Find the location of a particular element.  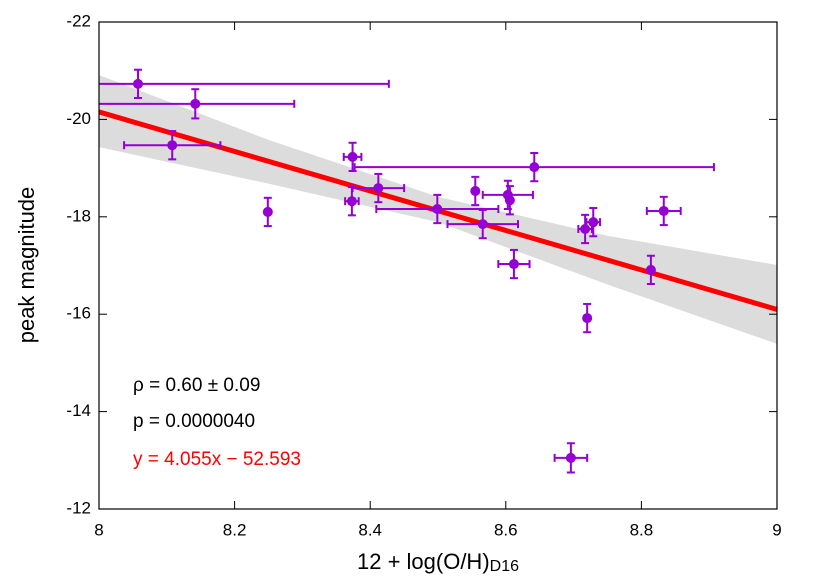

y-tick-label: -16 is located at coordinates (78, 313).